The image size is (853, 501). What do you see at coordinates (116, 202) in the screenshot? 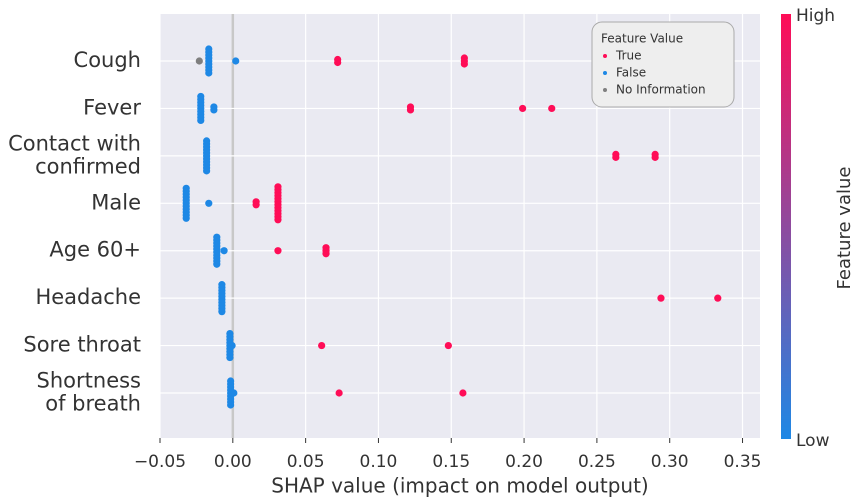
I see `y-tick-label: Male` at bounding box center [116, 202].